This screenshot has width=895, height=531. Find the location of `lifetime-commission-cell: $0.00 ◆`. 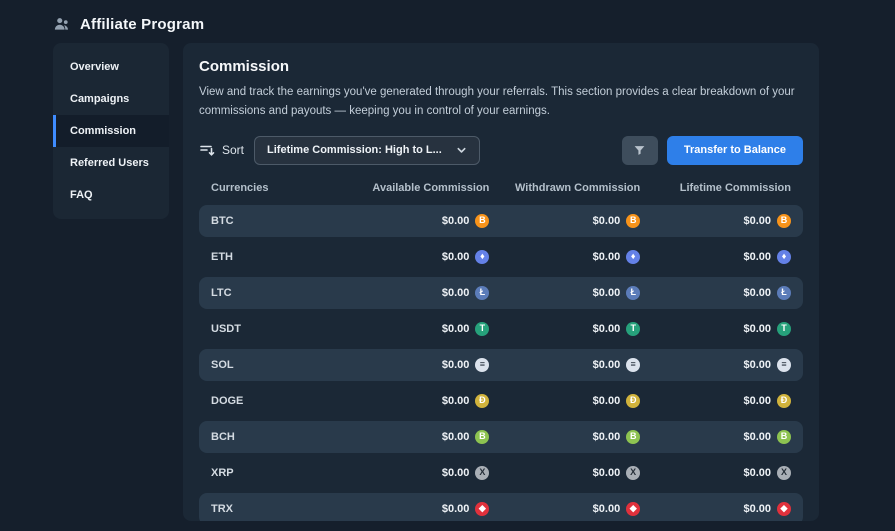

lifetime-commission-cell: $0.00 ◆ is located at coordinates (715, 508).